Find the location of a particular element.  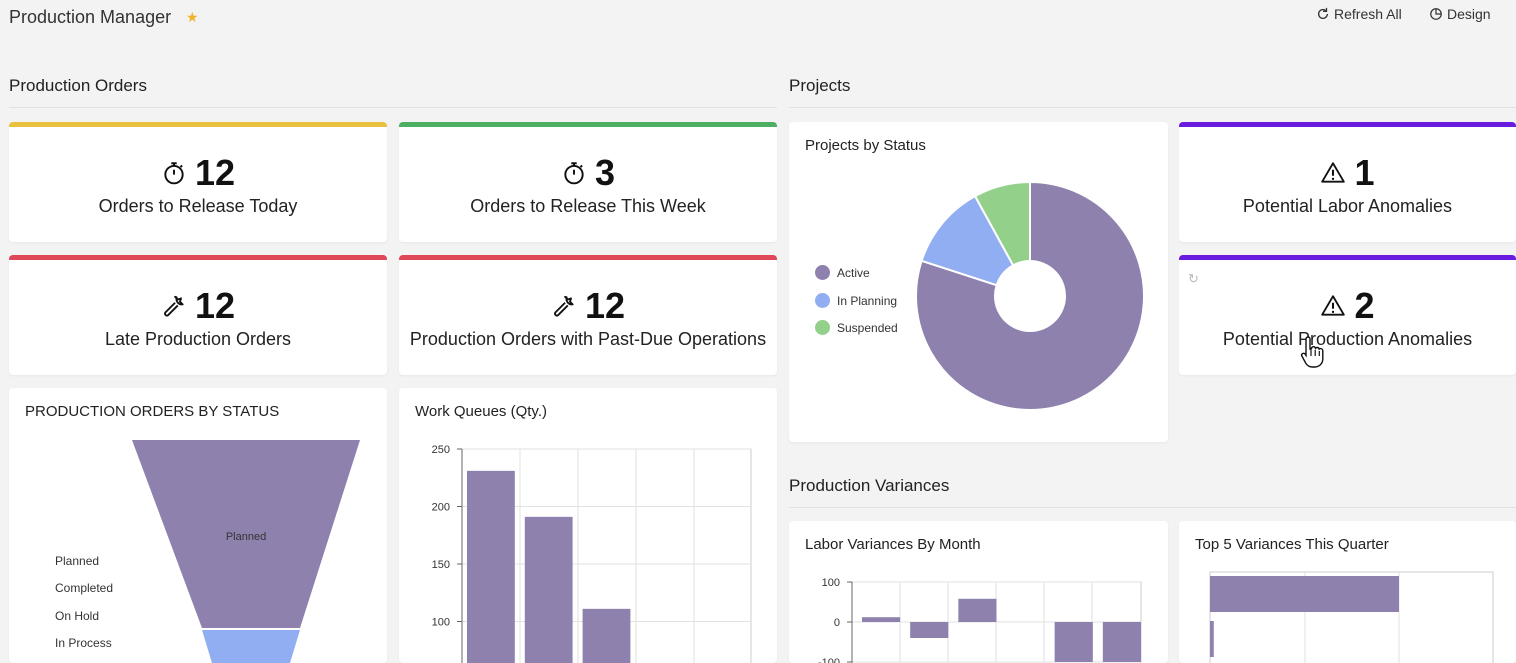

chart-title: Work Queues (Qty.) is located at coordinates (481, 411).